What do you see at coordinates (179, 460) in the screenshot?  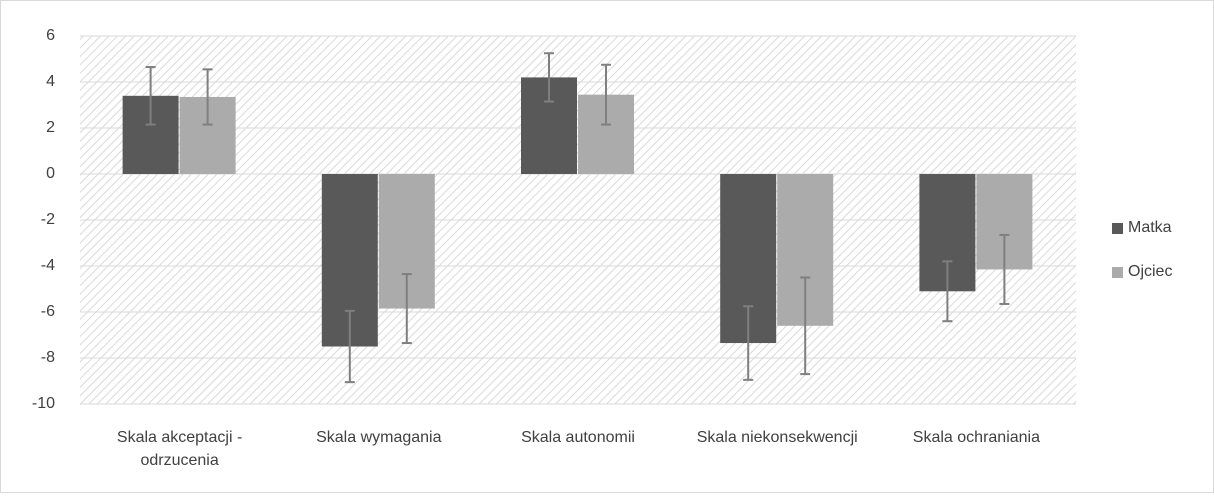 I see `x-tick-label-line: odrzucenia` at bounding box center [179, 460].